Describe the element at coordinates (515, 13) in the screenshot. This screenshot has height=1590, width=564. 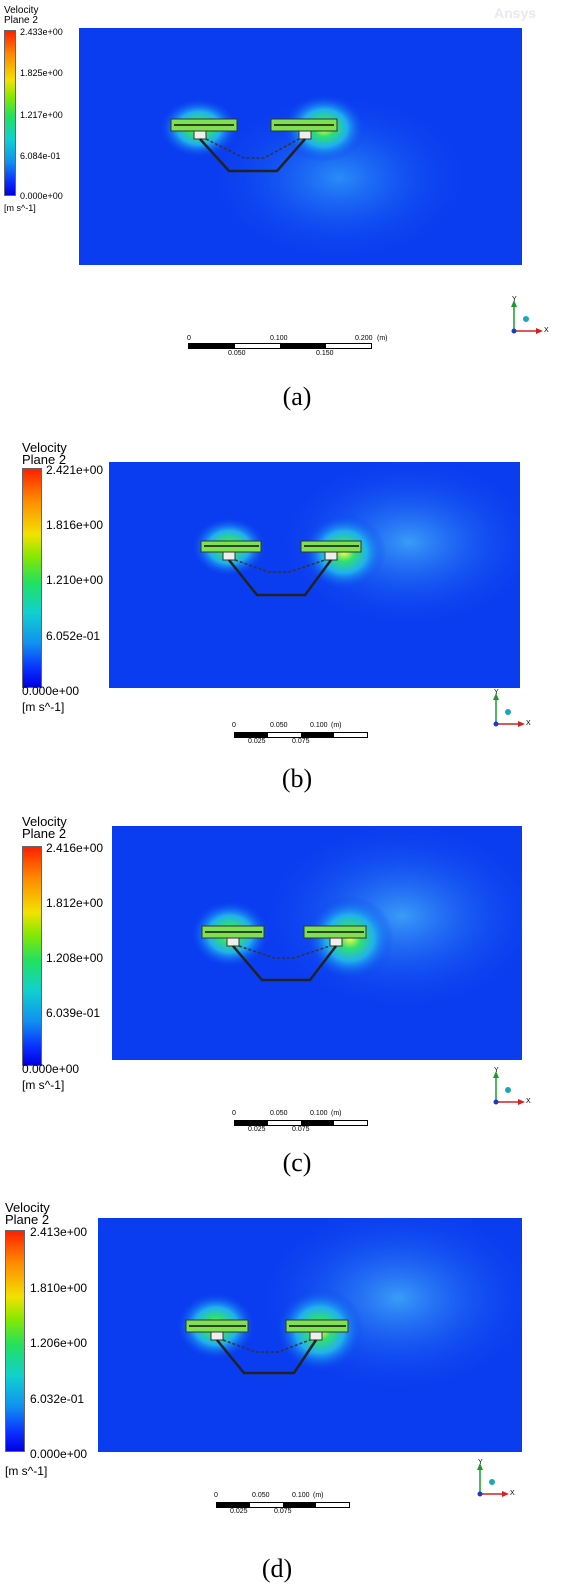
I see `watermark: Ansys` at that location.